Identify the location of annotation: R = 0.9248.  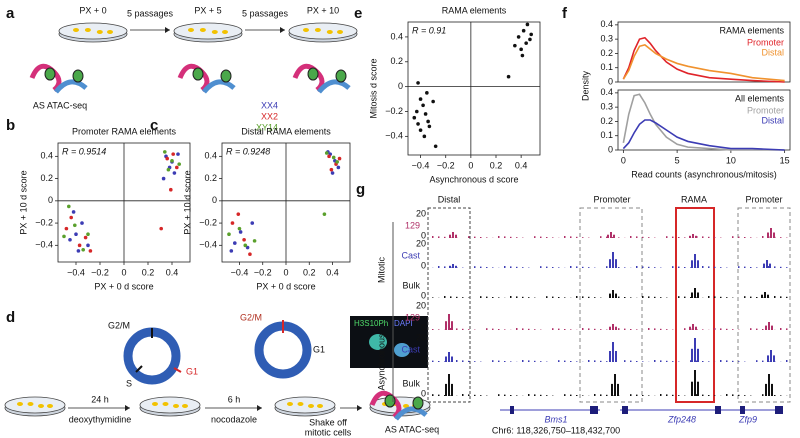
(248, 151).